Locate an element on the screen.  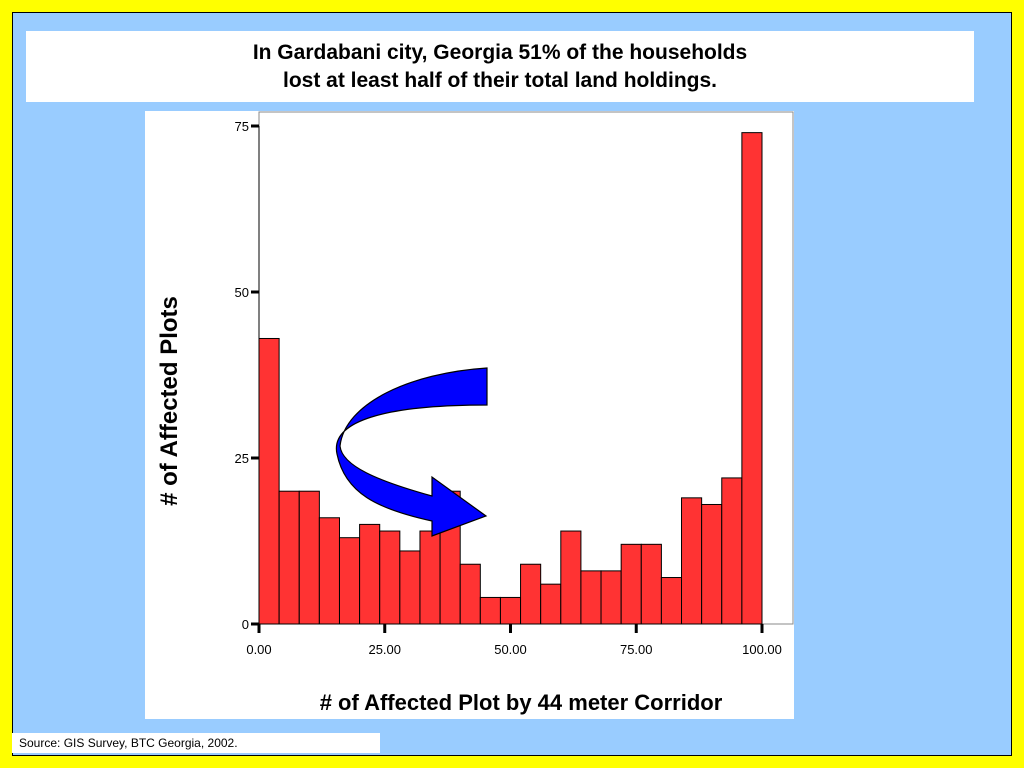
x-tick-label: 0.00 is located at coordinates (258, 649).